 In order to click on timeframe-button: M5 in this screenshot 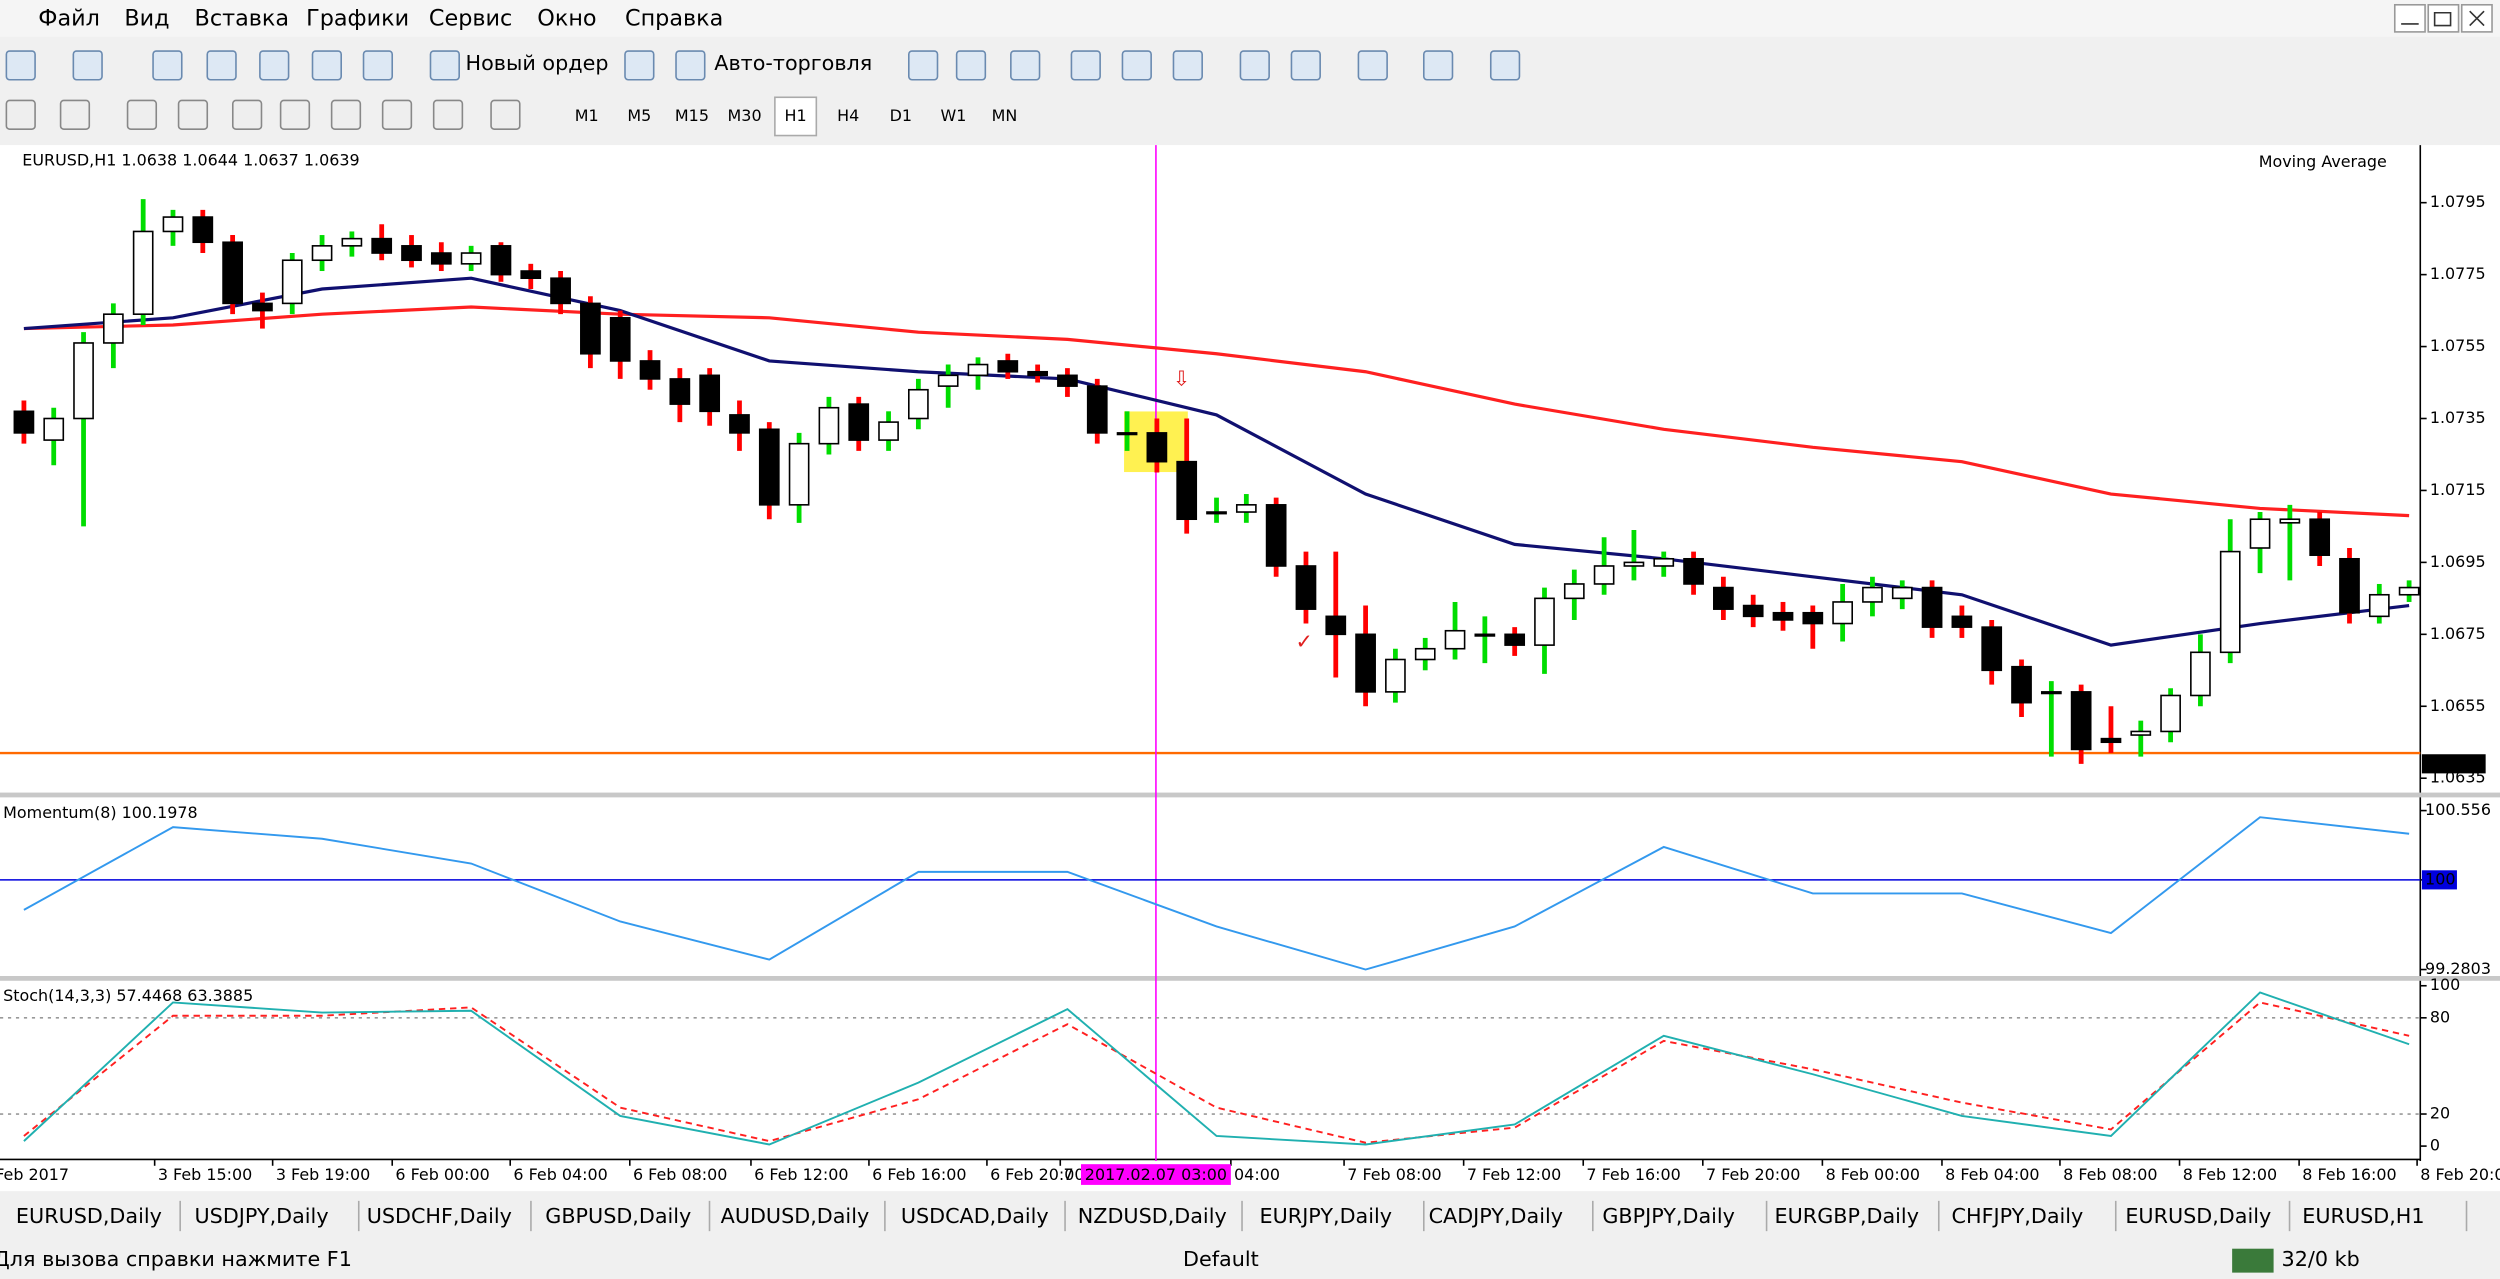, I will do `click(639, 115)`.